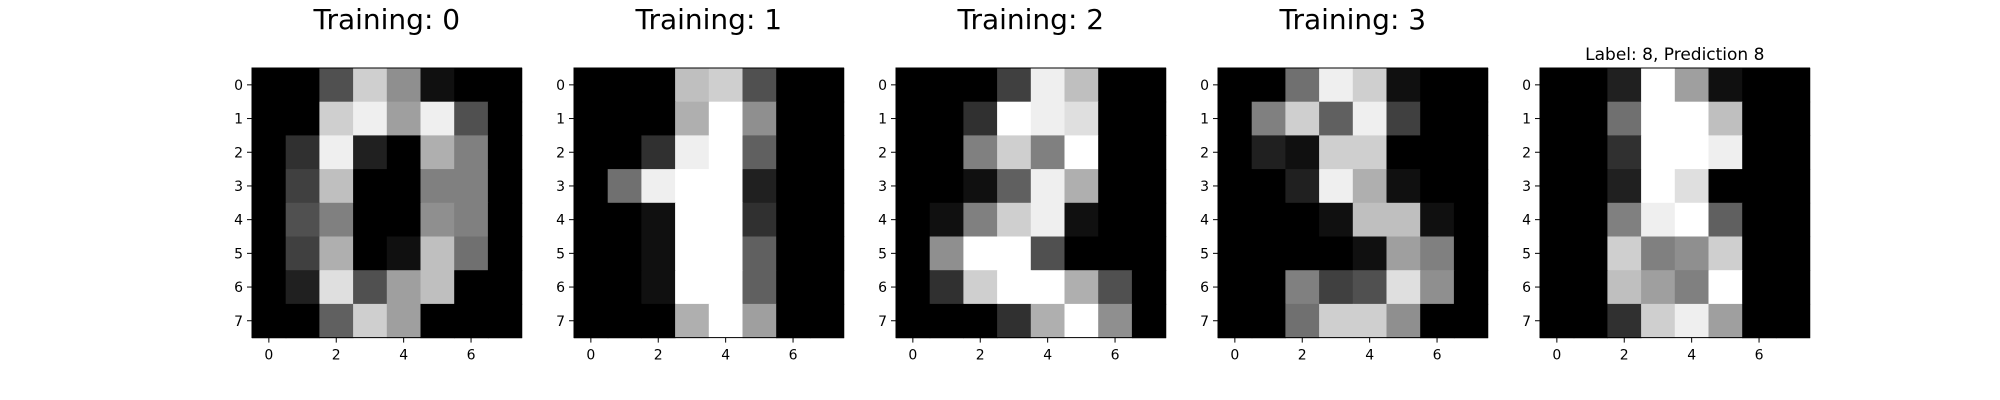 Image resolution: width=2000 pixels, height=400 pixels. What do you see at coordinates (238, 288) in the screenshot?
I see `y-tick-label: 6` at bounding box center [238, 288].